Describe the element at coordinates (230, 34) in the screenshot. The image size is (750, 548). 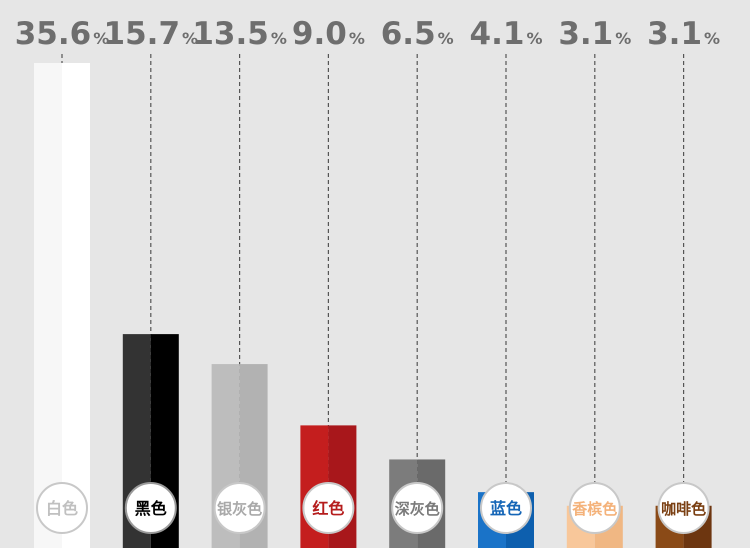
I see `value-number: 13.5` at that location.